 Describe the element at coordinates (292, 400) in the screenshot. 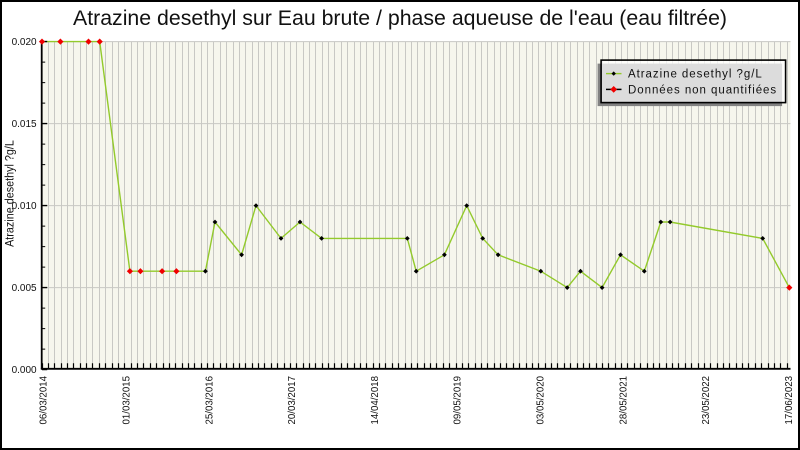

I see `svg-text: 20/03/2017` at that location.